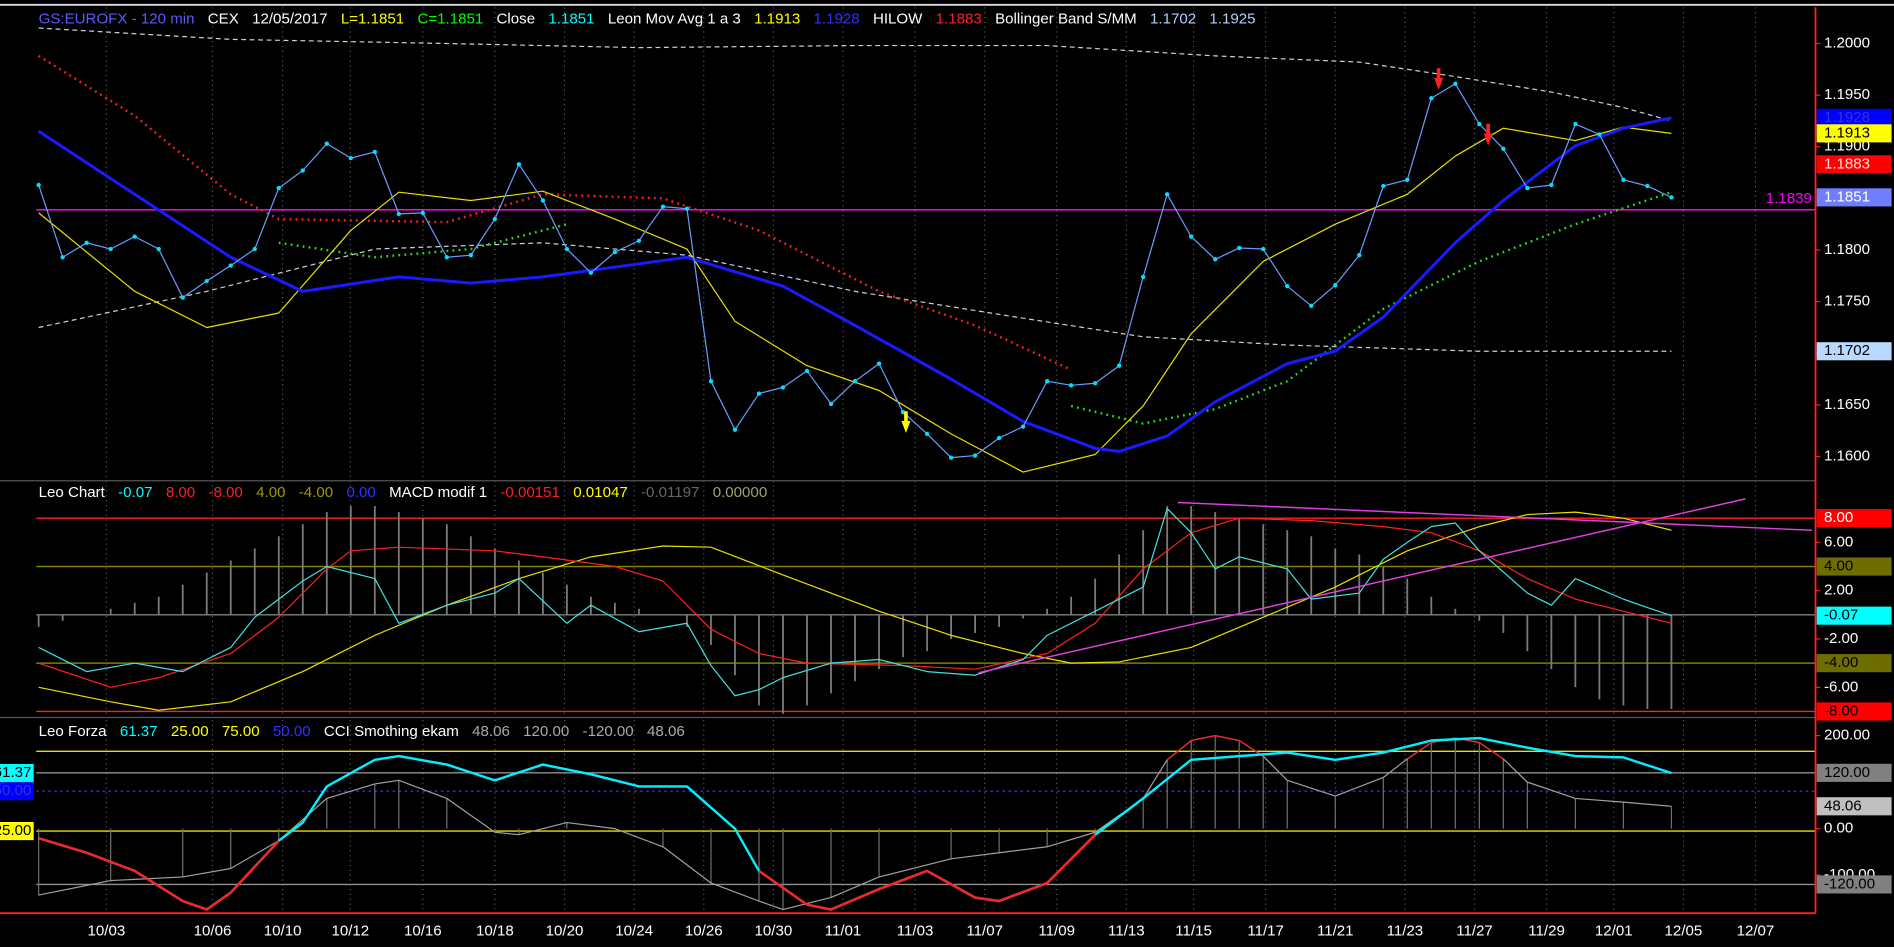 The height and width of the screenshot is (947, 1894). What do you see at coordinates (283, 930) in the screenshot?
I see `x-tick-label: 10/10` at bounding box center [283, 930].